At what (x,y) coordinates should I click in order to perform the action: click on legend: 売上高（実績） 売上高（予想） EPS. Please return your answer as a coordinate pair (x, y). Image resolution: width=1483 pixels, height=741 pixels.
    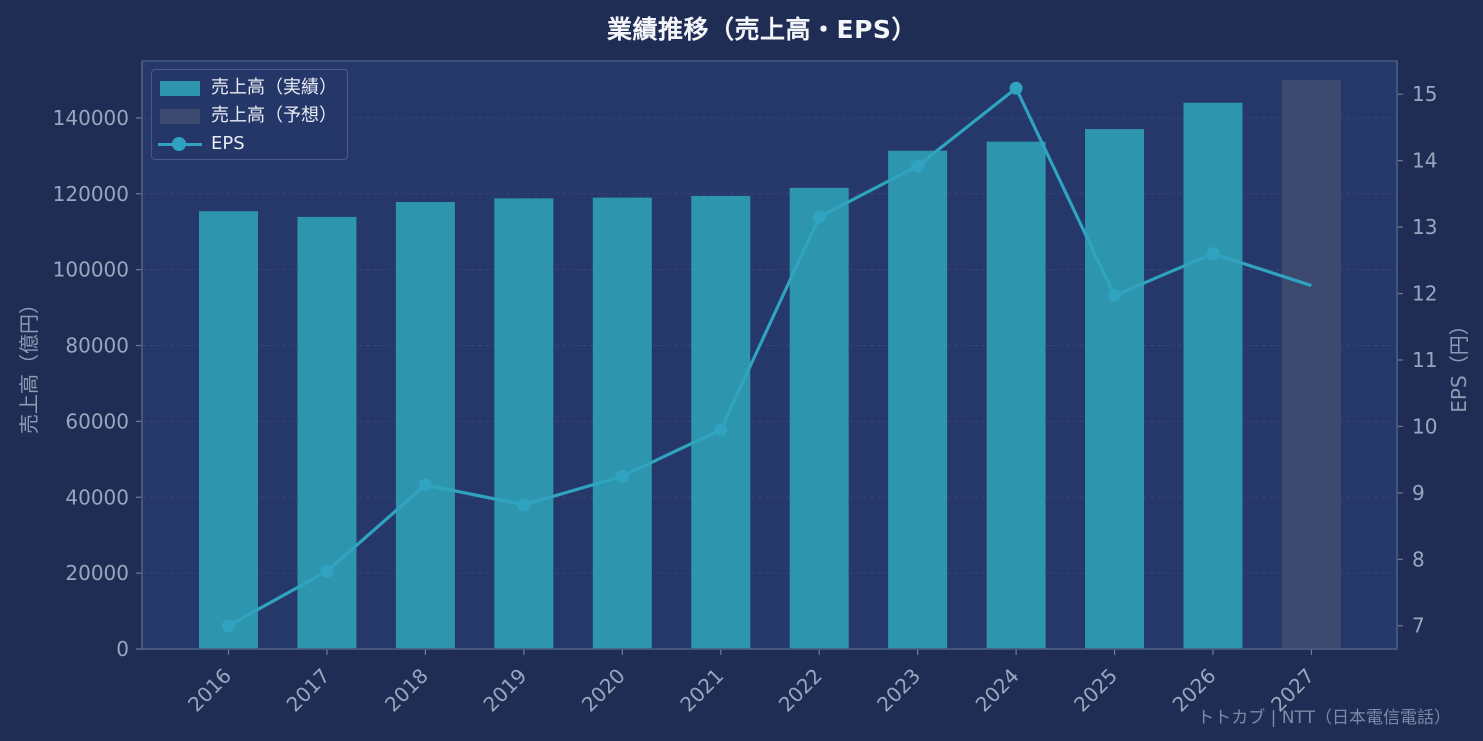
    Looking at the image, I should click on (249, 114).